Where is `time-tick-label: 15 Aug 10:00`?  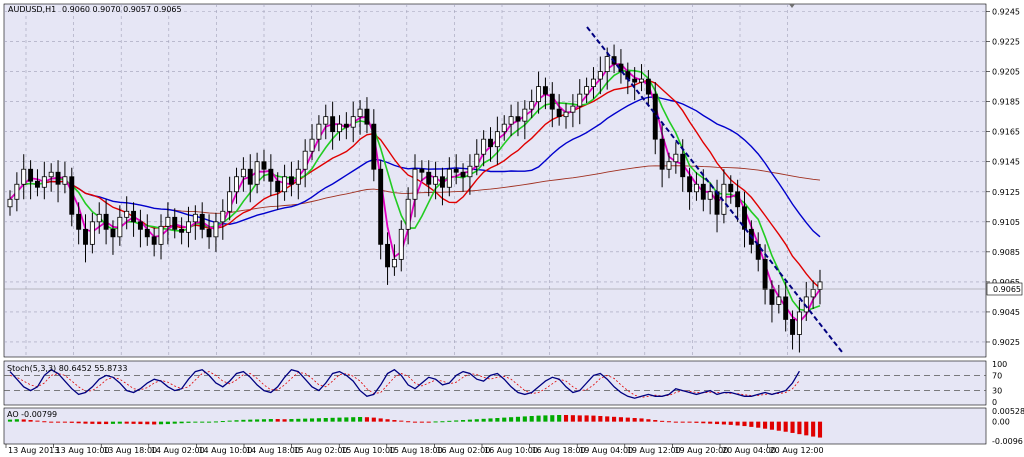 time-tick-label: 15 Aug 10:00 is located at coordinates (368, 450).